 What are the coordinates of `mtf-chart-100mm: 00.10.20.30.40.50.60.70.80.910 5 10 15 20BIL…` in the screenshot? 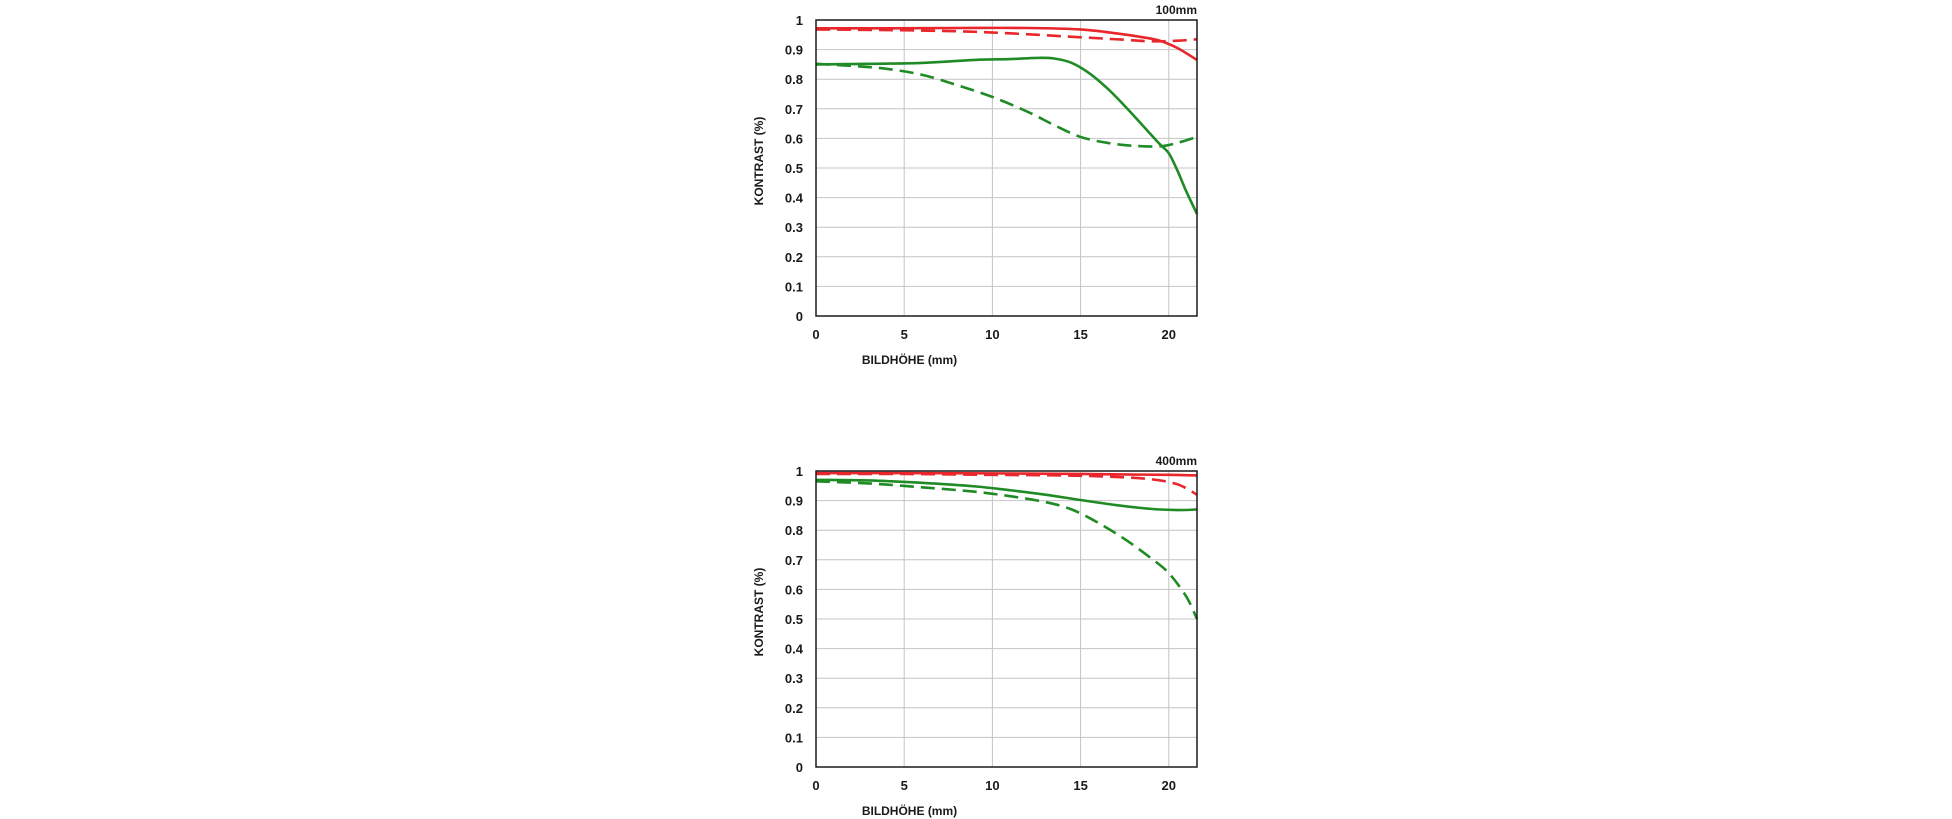 It's located at (975, 185).